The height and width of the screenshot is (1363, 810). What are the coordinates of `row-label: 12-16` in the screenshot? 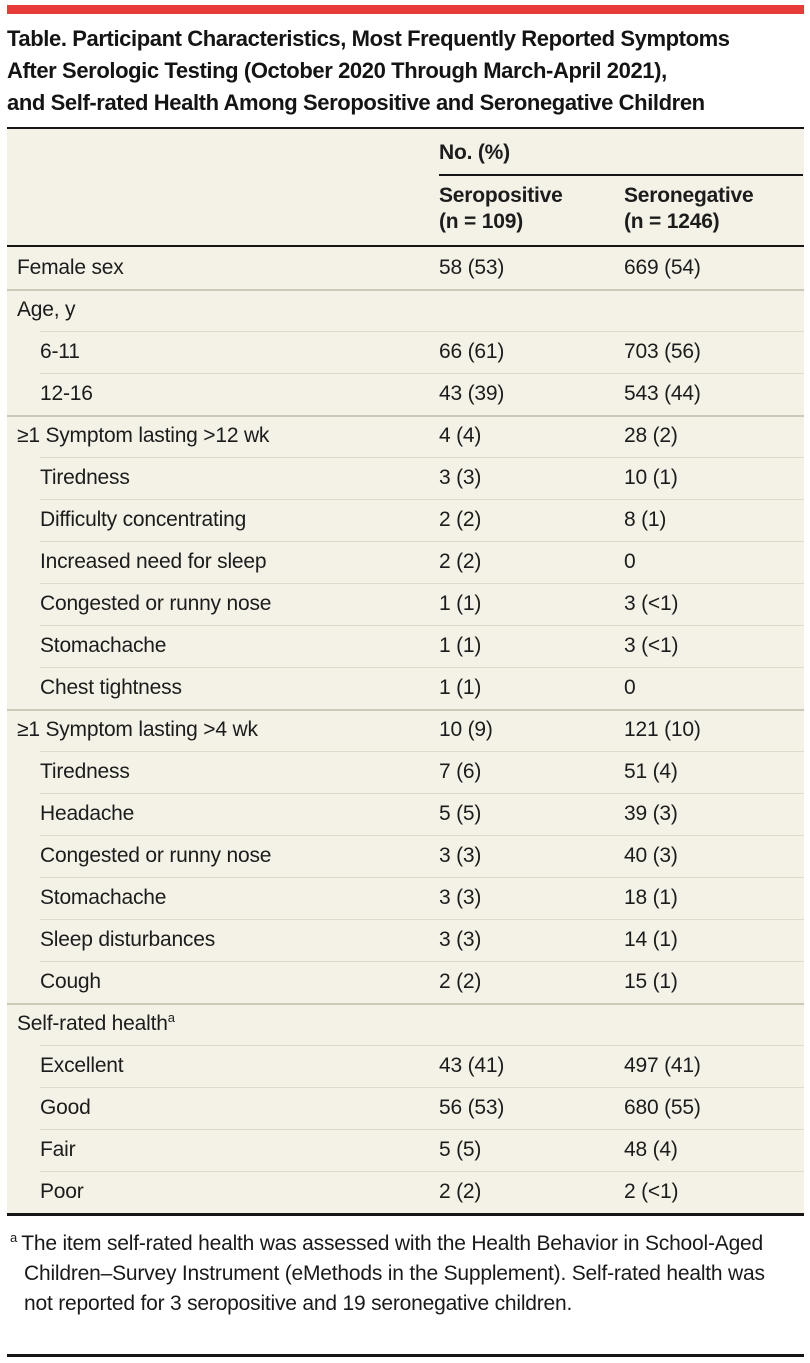 It's located at (66, 393).